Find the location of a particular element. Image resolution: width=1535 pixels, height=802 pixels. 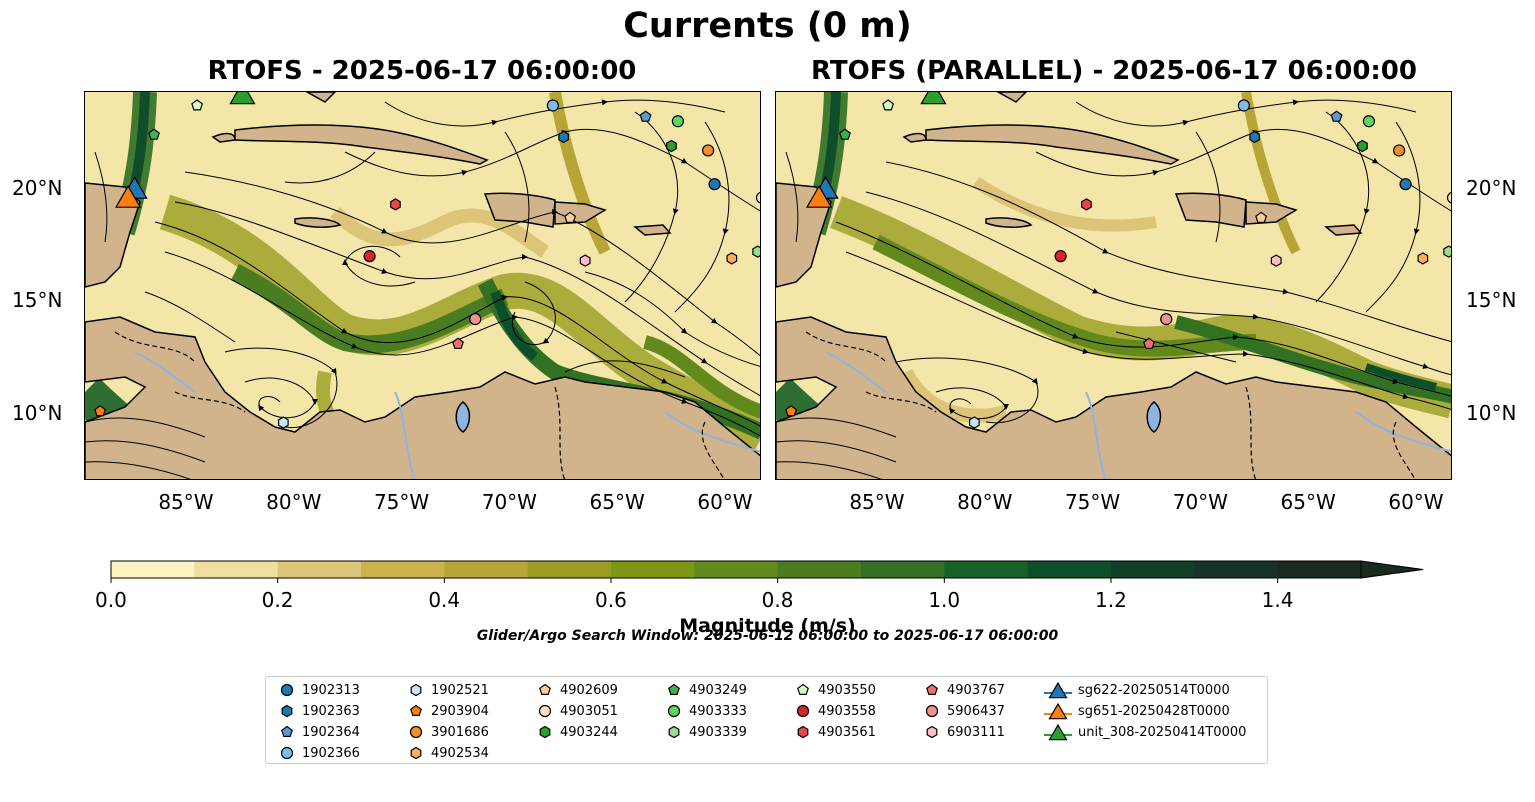

legend-entry: sg622-20250514T0000 is located at coordinates (1137, 690).